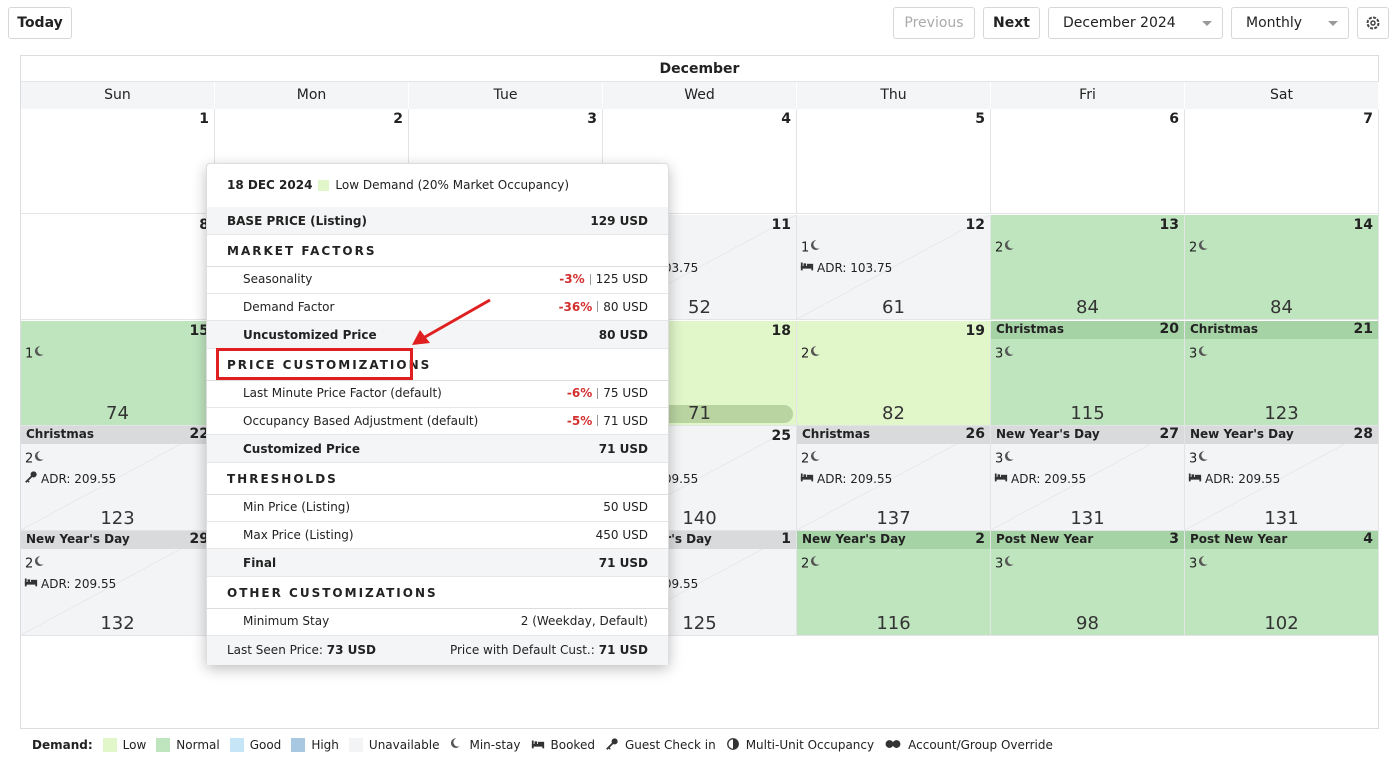  Describe the element at coordinates (1135, 23) in the screenshot. I see `month-select: December 2024` at that location.